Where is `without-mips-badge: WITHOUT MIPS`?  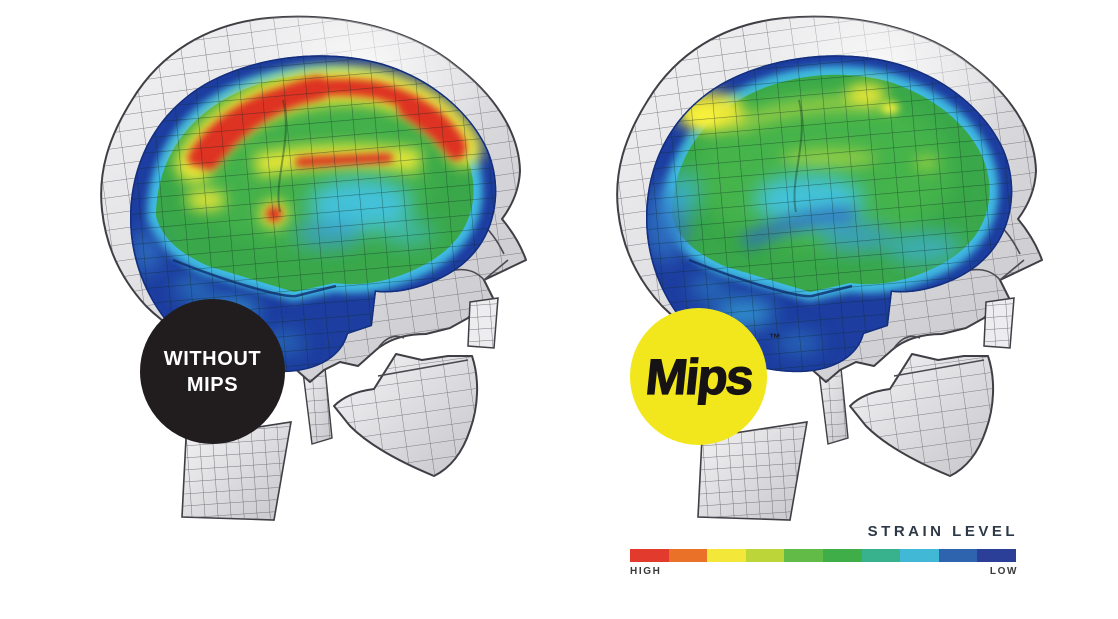 without-mips-badge: WITHOUT MIPS is located at coordinates (212, 371).